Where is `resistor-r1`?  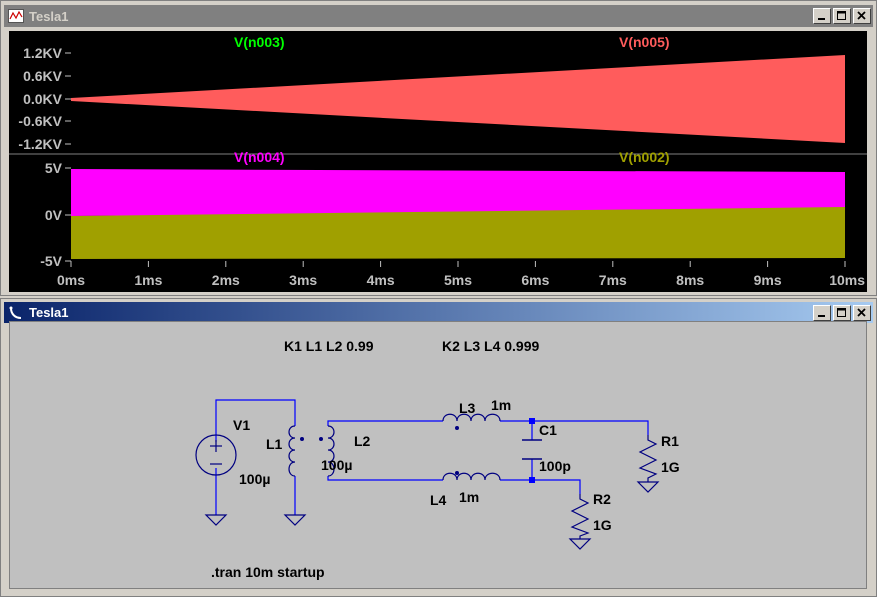
resistor-r1 is located at coordinates (648, 458).